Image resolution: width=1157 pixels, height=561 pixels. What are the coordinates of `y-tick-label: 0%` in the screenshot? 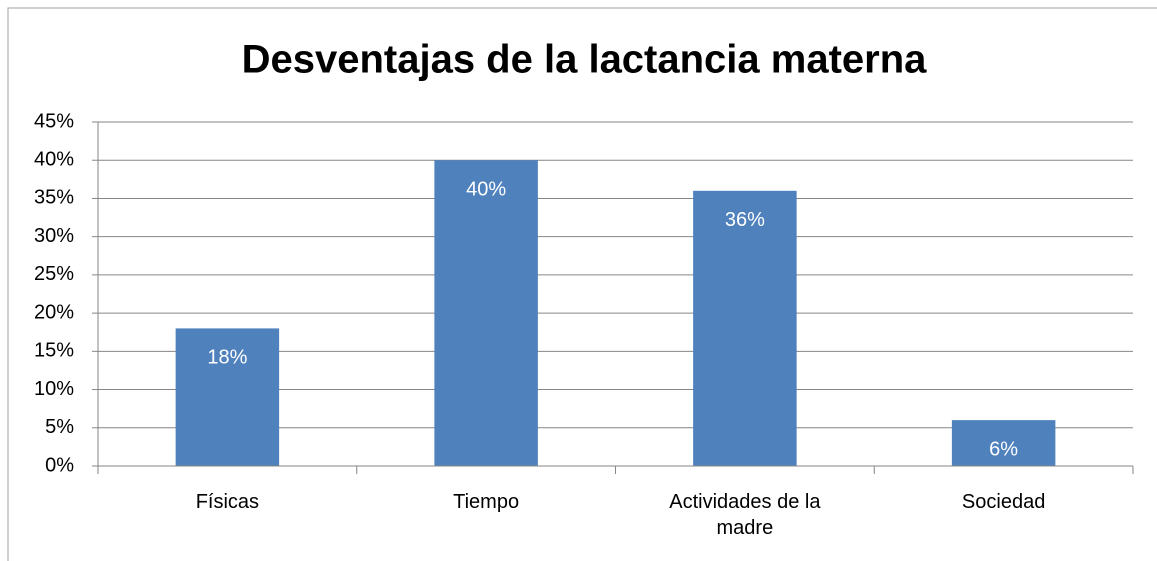 It's located at (59, 465).